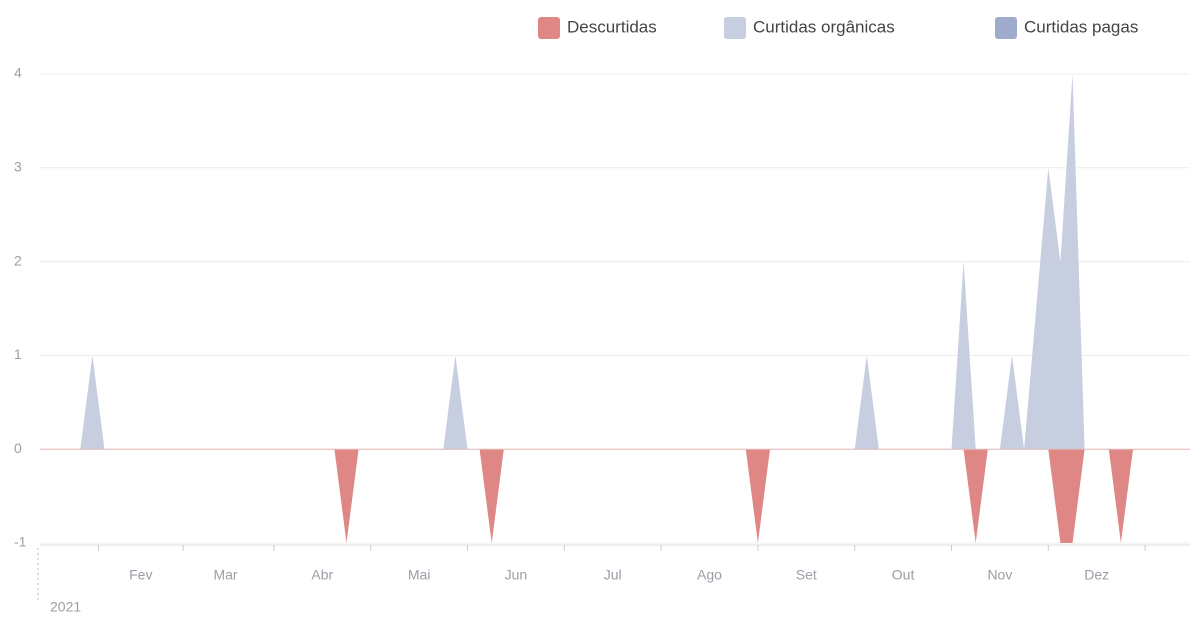 The width and height of the screenshot is (1190, 617). What do you see at coordinates (999, 575) in the screenshot?
I see `x-tick-label: Nov` at bounding box center [999, 575].